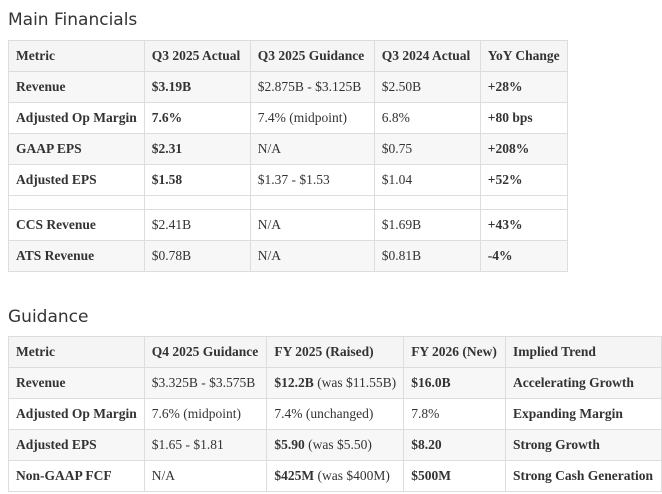 Image resolution: width=662 pixels, height=494 pixels. Describe the element at coordinates (583, 414) in the screenshot. I see `table-cell: Expanding Margin` at that location.